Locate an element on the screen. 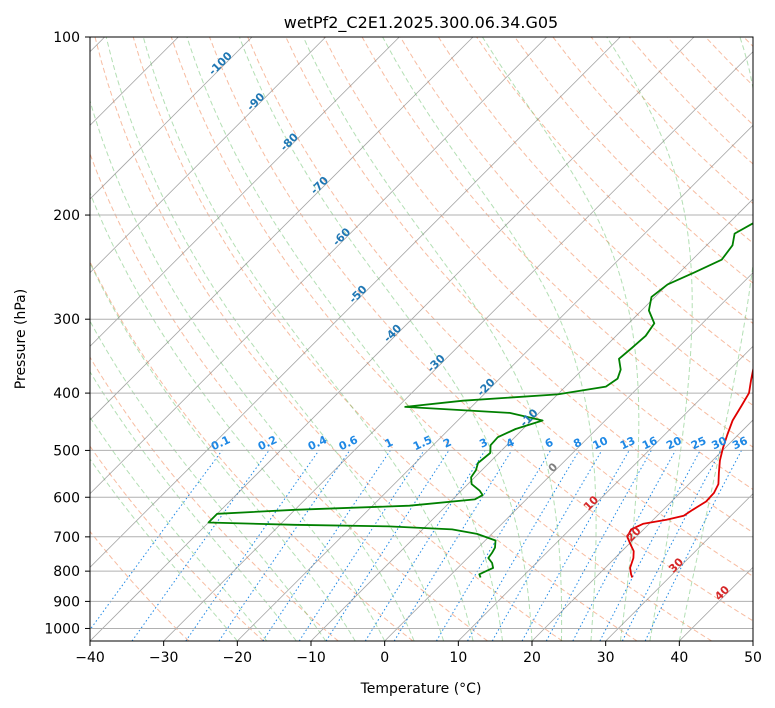  y-tick-label: 200 is located at coordinates (66, 216).